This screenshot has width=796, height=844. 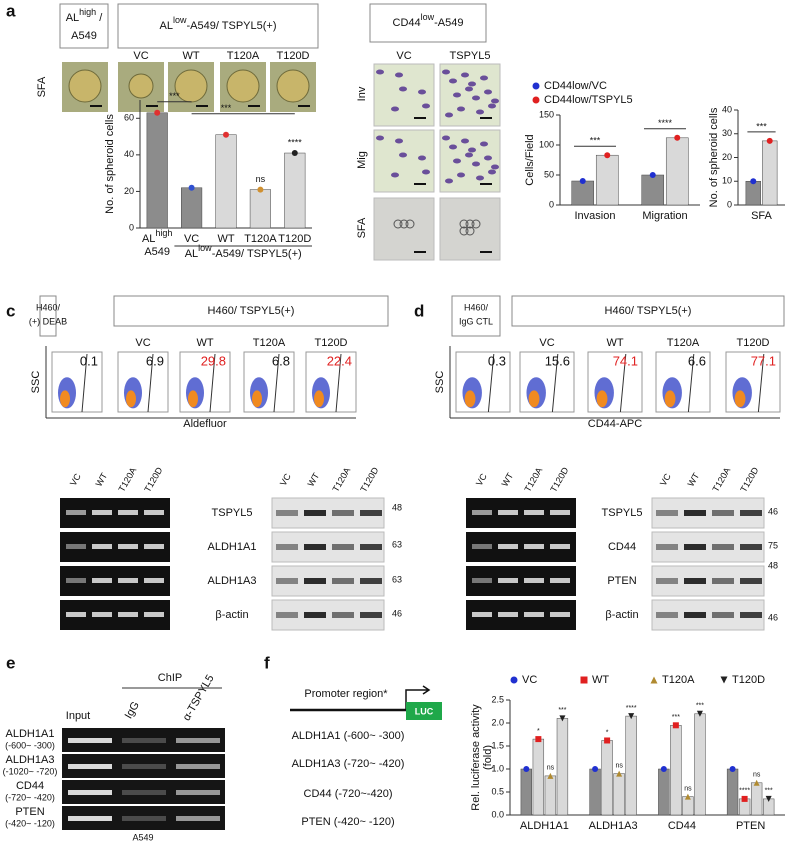 What do you see at coordinates (424, 711) in the screenshot?
I see `luc-label: LUC` at bounding box center [424, 711].